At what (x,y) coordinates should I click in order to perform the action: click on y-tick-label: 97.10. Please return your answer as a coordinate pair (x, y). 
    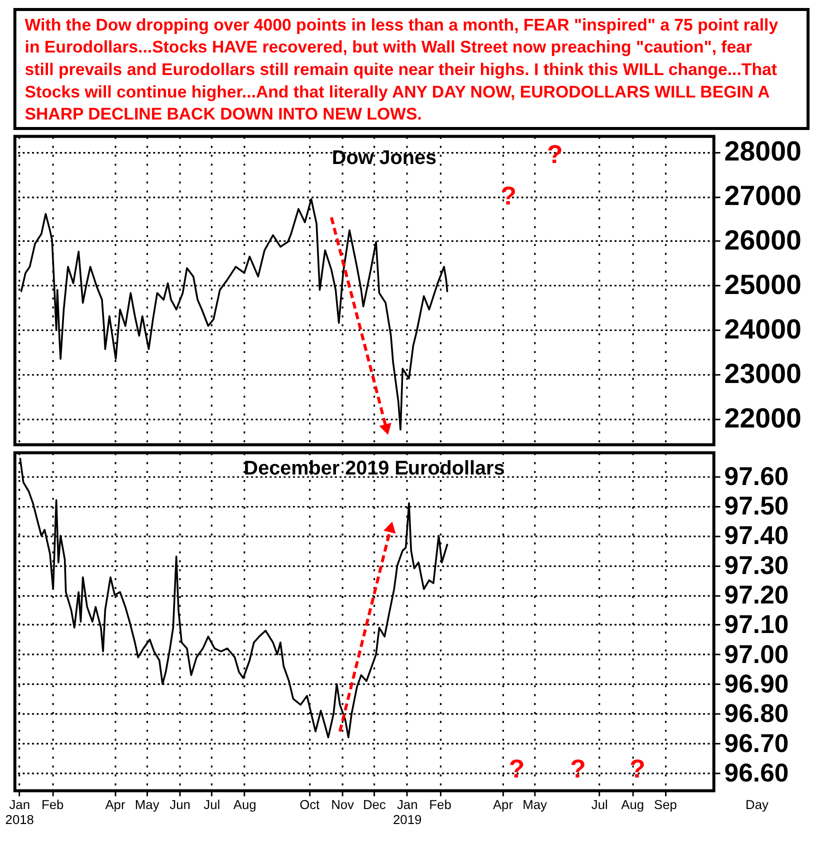
    Looking at the image, I should click on (756, 625).